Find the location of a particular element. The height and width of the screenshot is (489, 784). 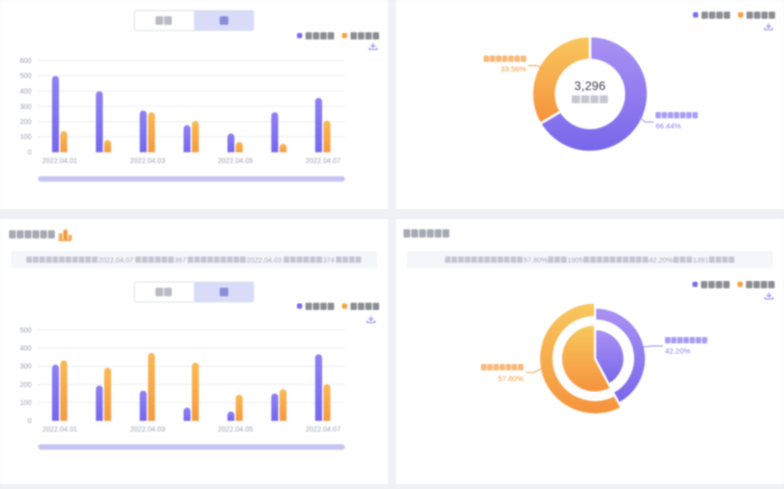

svg-text: 33.56% is located at coordinates (514, 68).